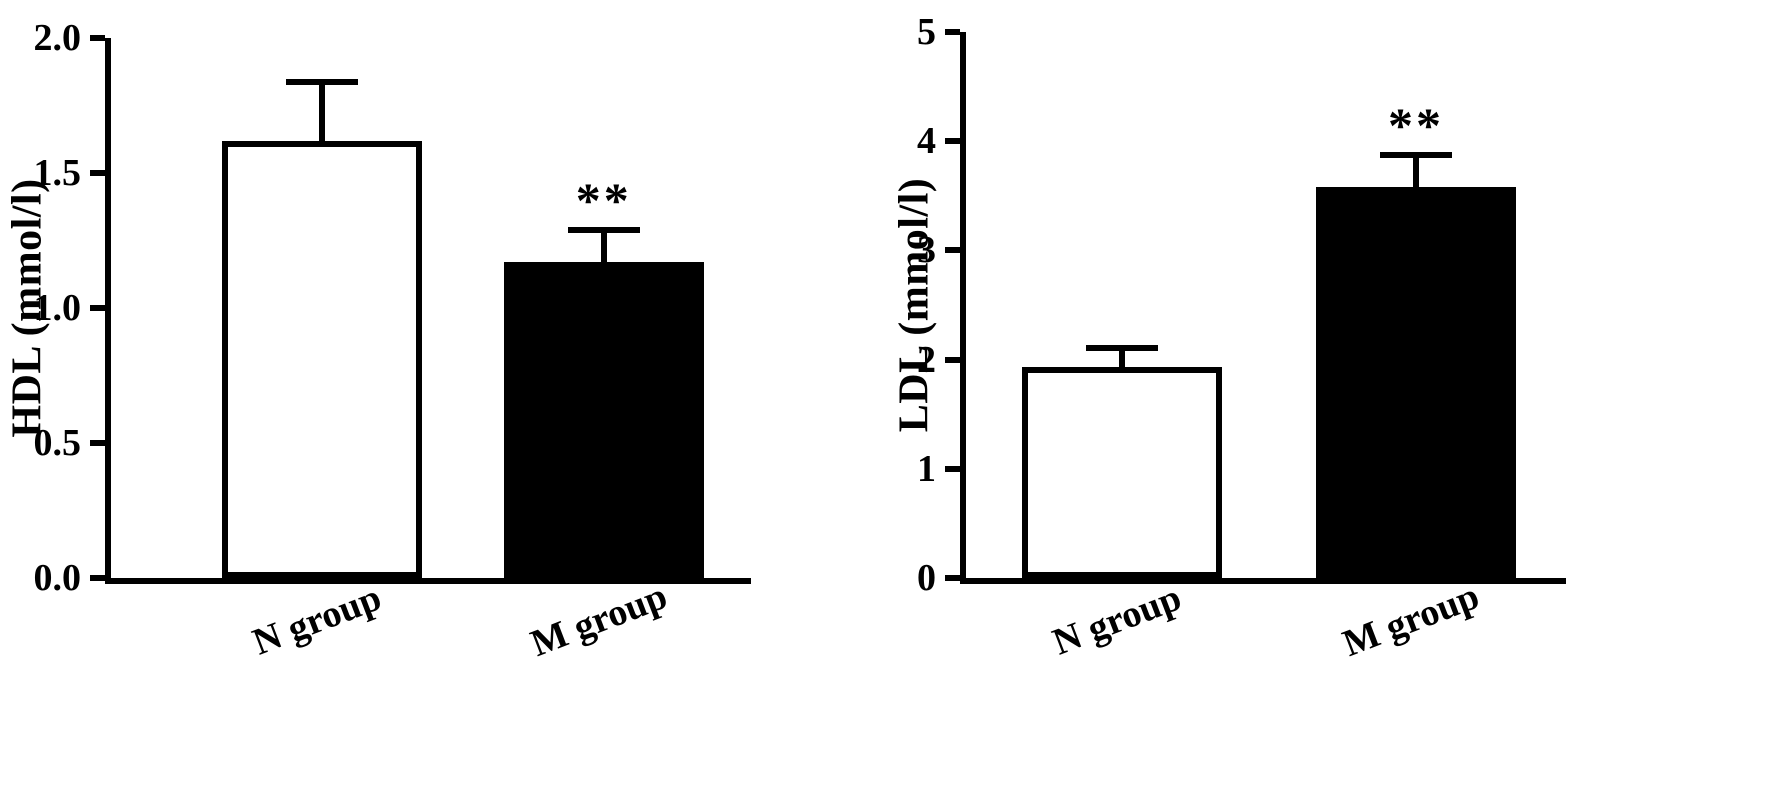  I want to click on y-axis-label-wrap: LDL (mmol/l), so click(914, 305).